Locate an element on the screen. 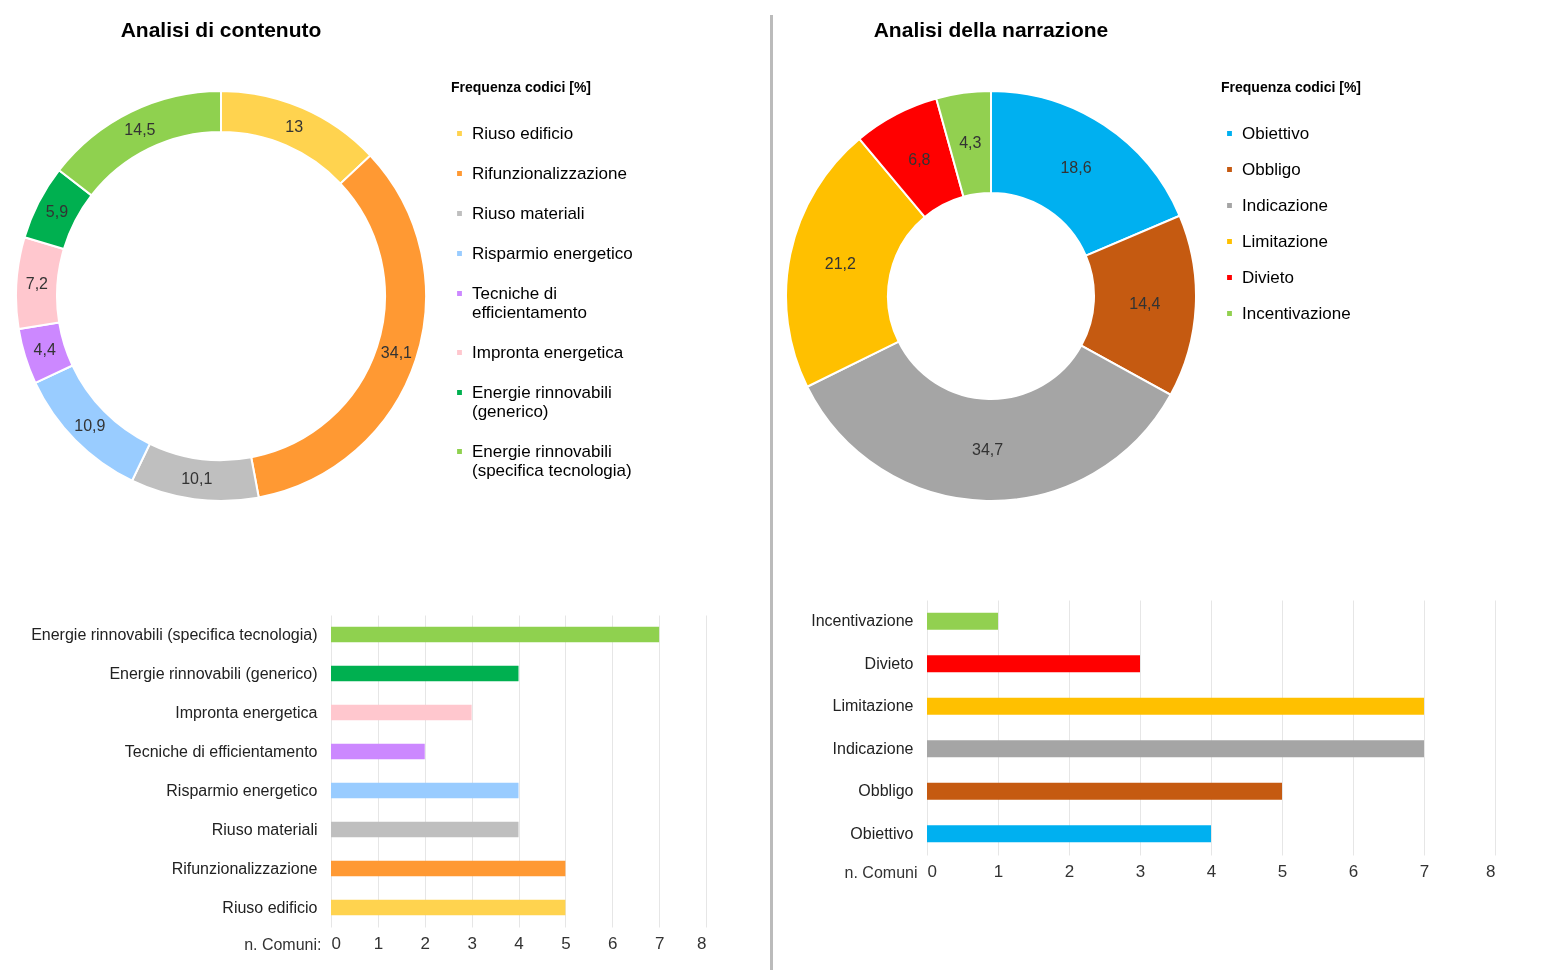  data-label: 21,2 is located at coordinates (840, 264).